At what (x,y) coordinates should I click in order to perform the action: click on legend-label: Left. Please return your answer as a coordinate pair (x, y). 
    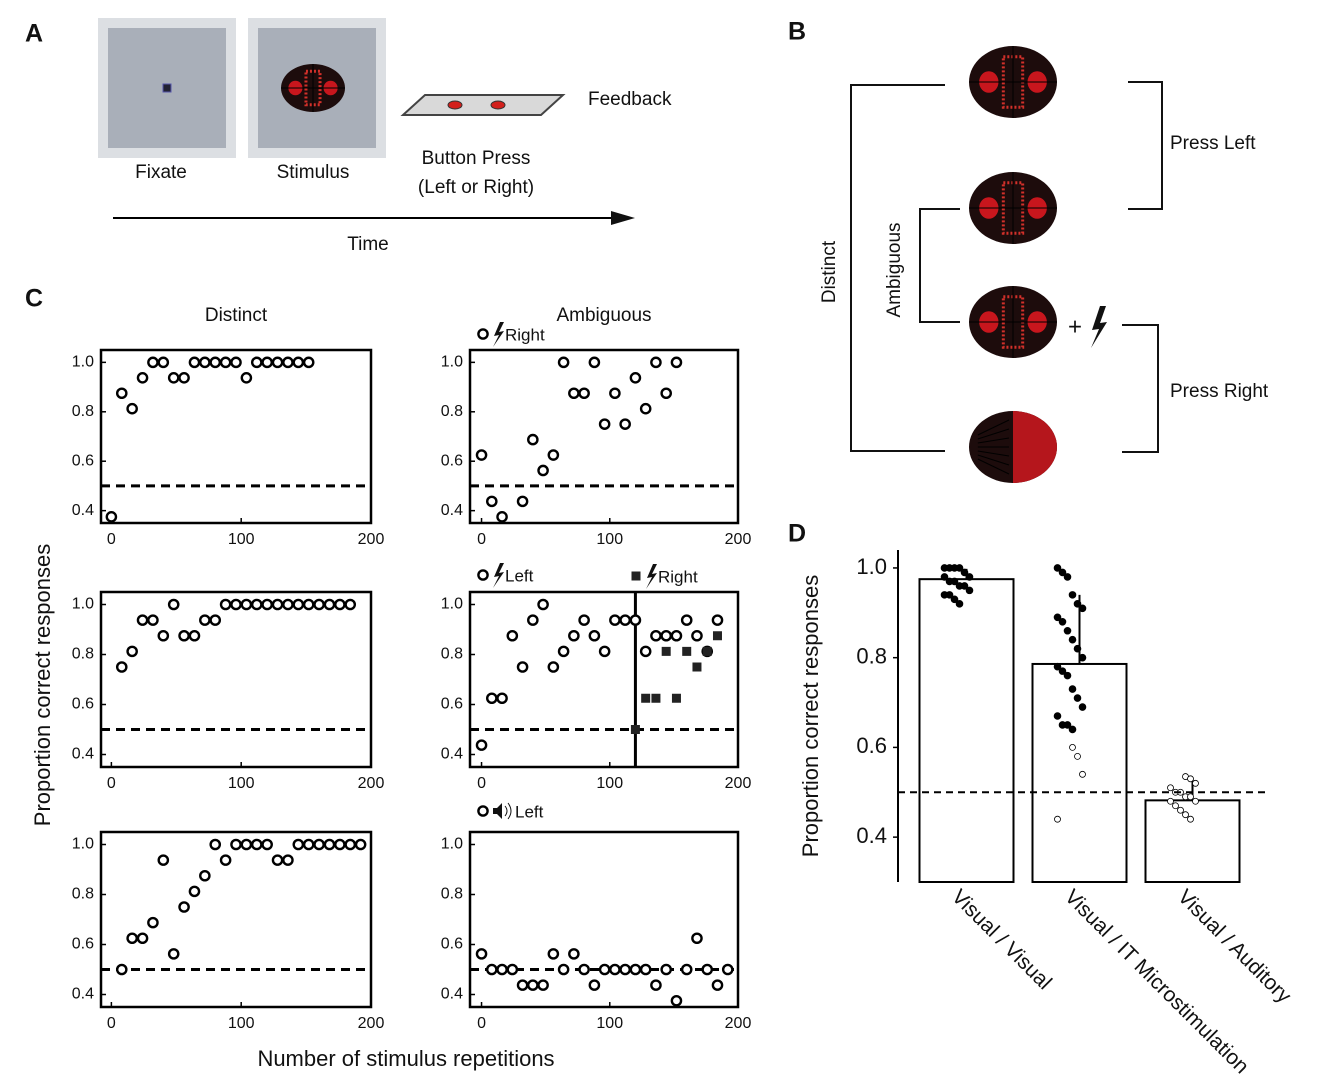
    Looking at the image, I should click on (519, 575).